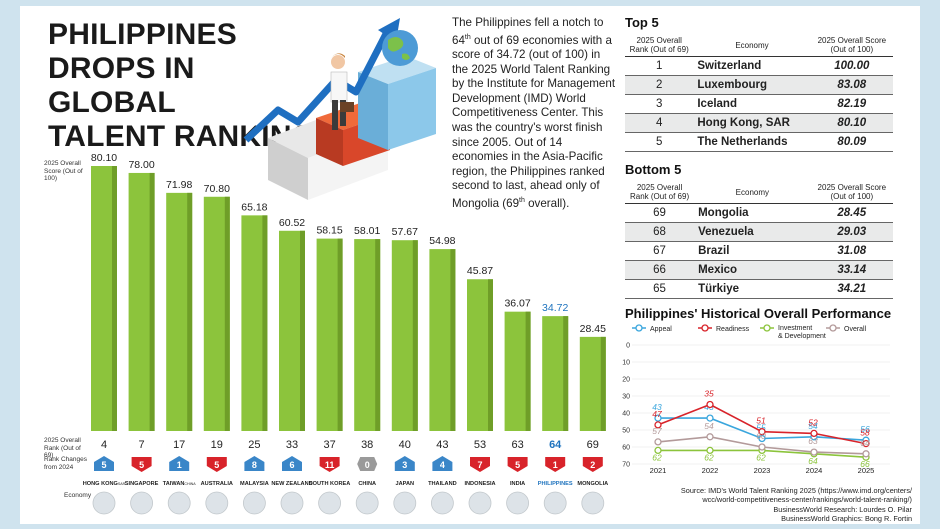  Describe the element at coordinates (317, 85) in the screenshot. I see `growth-arrow` at that location.